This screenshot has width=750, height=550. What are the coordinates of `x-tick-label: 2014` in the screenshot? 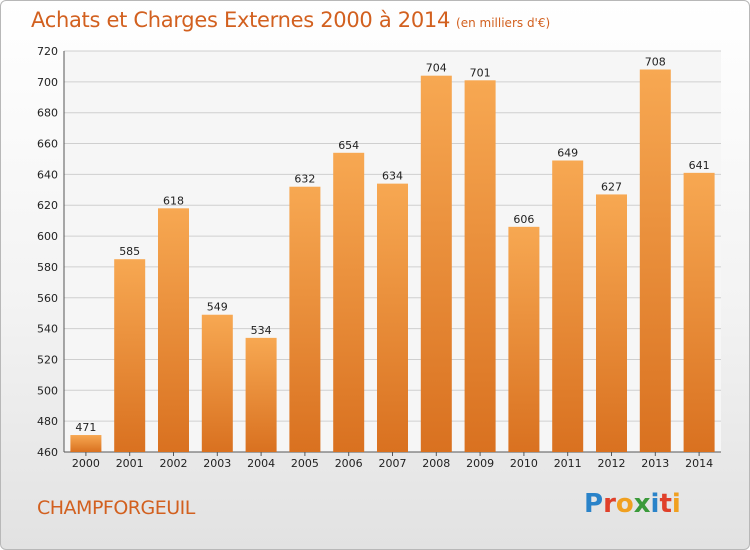 It's located at (699, 463).